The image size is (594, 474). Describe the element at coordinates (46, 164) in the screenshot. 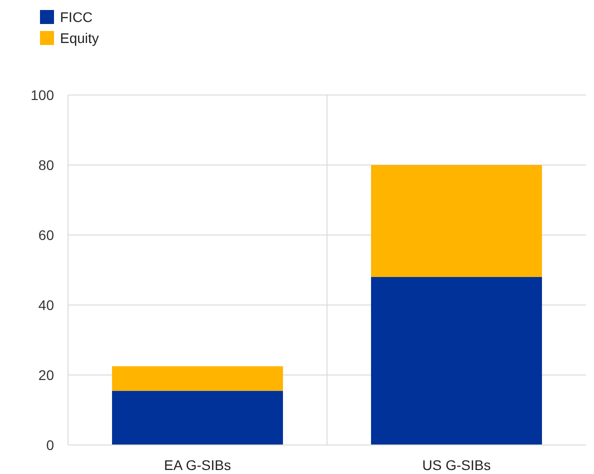

I see `y-tick-label: 80` at that location.